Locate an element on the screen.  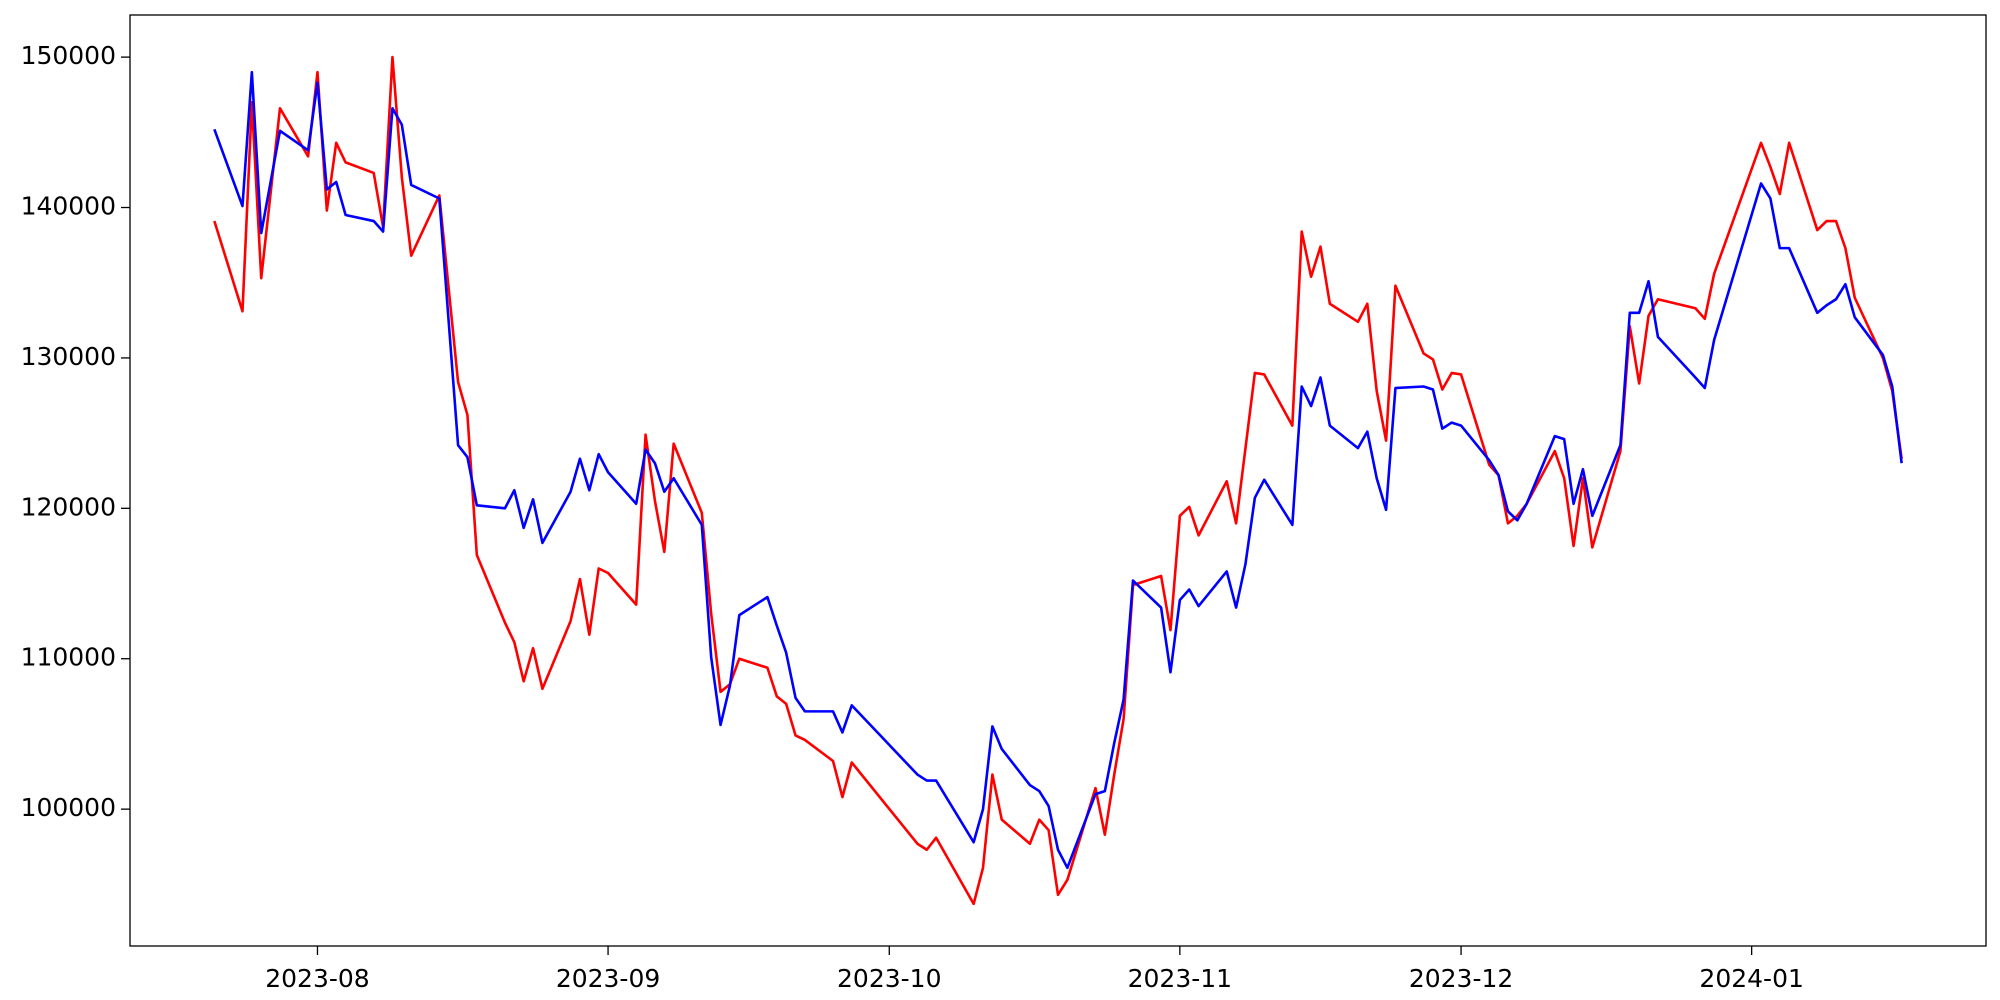
y-tick-label: 100000 is located at coordinates (68, 807).